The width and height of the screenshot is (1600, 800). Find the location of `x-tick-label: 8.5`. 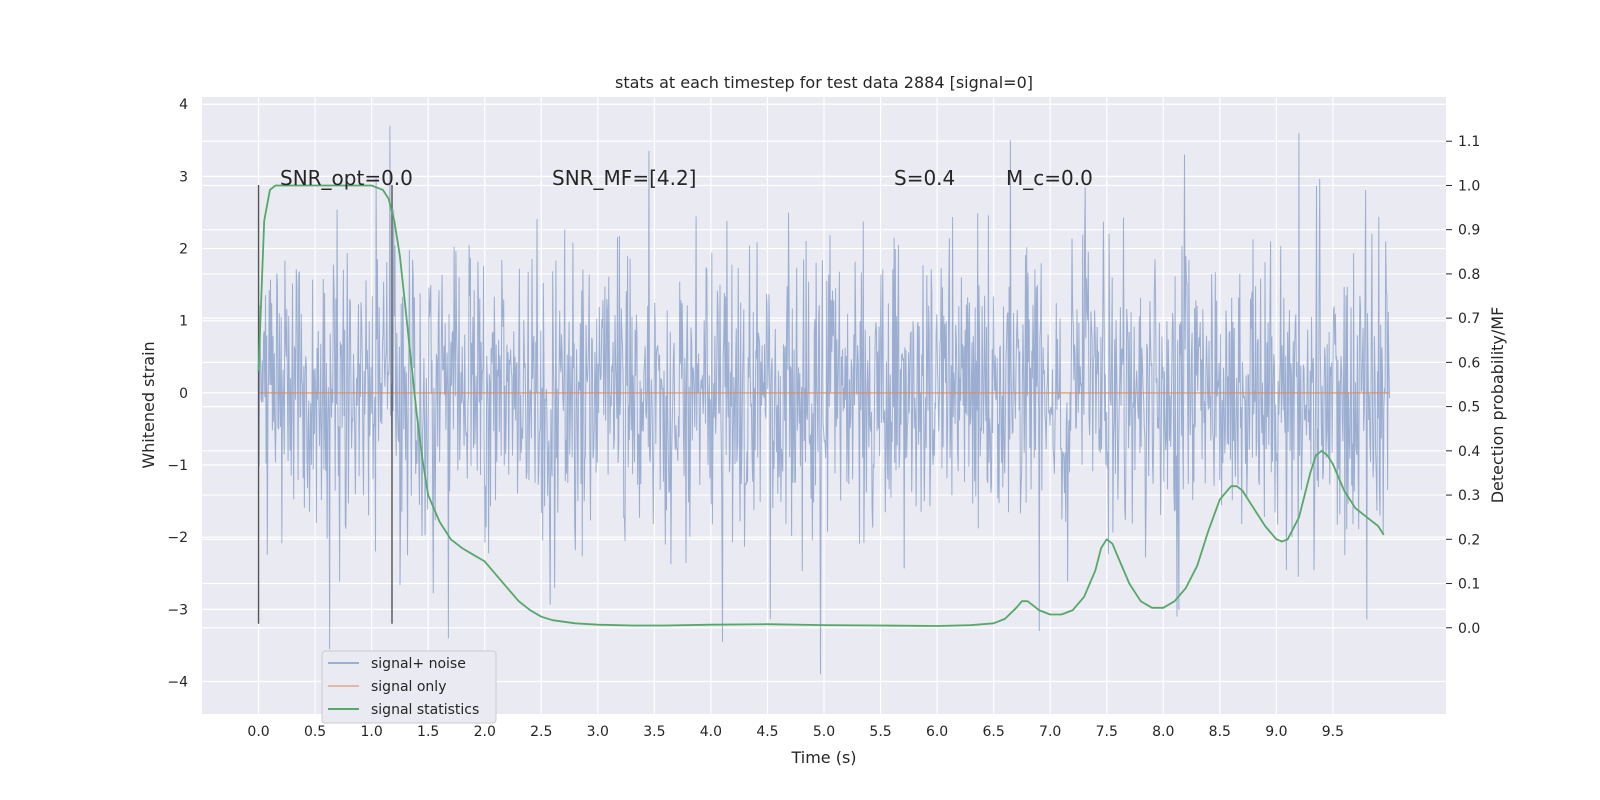

x-tick-label: 8.5 is located at coordinates (1220, 732).